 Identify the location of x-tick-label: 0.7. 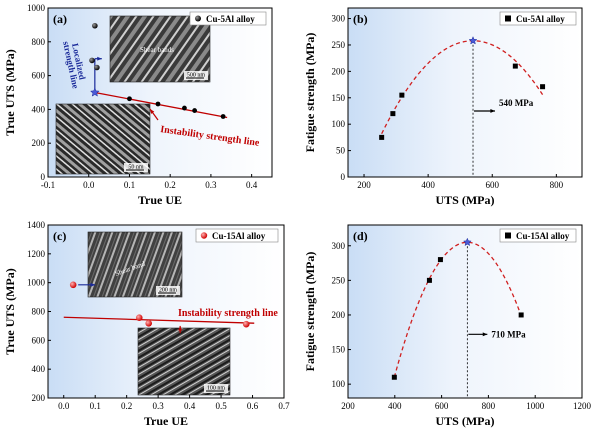
(284, 406).